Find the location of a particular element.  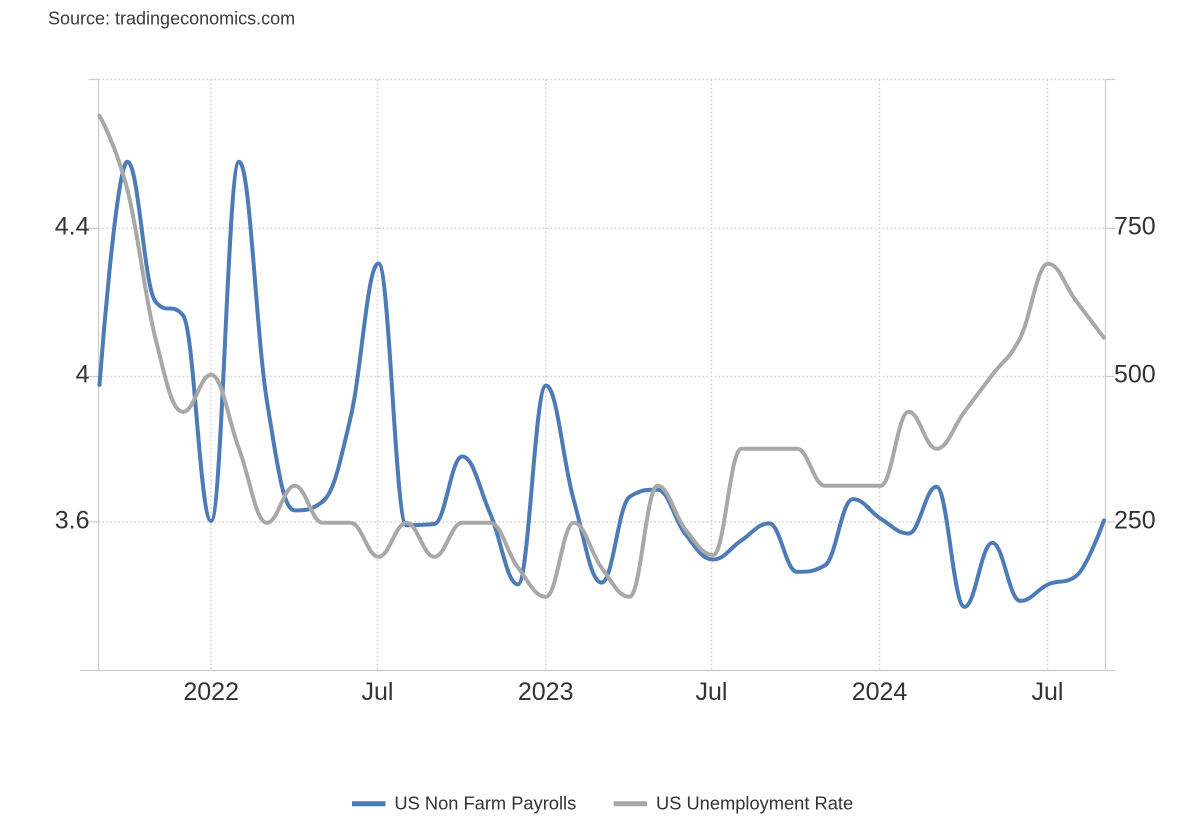

svg-text: US Unemployment Rate is located at coordinates (754, 803).